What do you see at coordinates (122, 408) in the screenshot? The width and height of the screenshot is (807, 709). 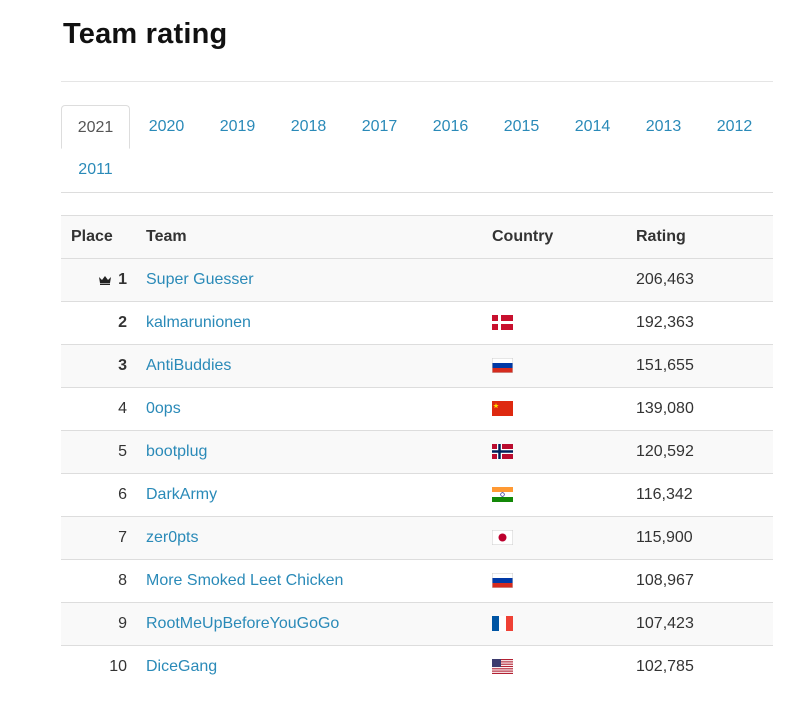 I see `place-value: 4` at bounding box center [122, 408].